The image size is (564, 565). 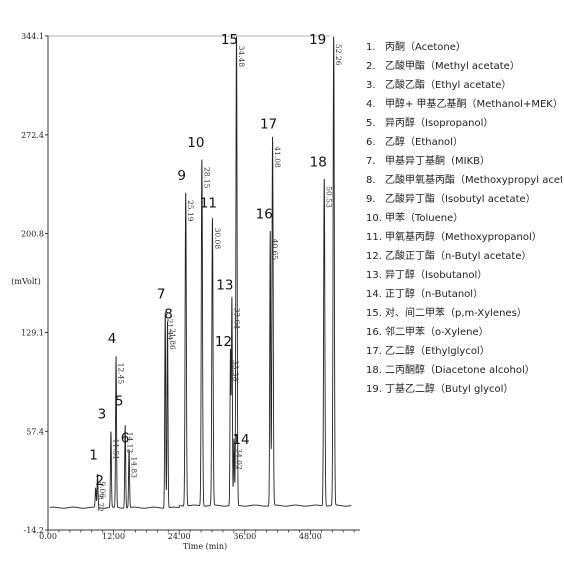 What do you see at coordinates (374, 332) in the screenshot?
I see `legend-entry-number: 16.` at bounding box center [374, 332].